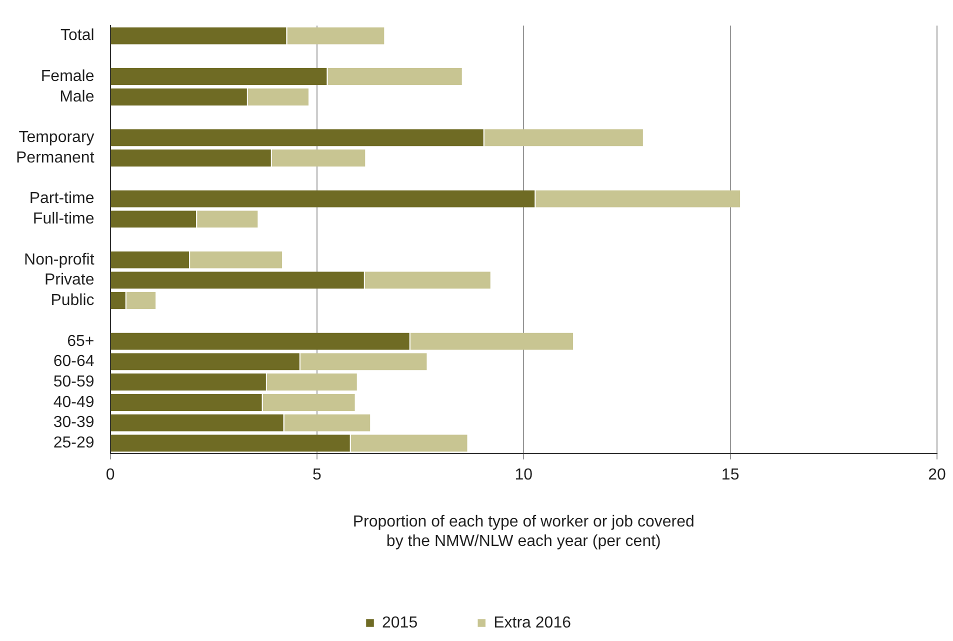 The width and height of the screenshot is (953, 641). What do you see at coordinates (523, 532) in the screenshot?
I see `x-axis-title: Proportion of each type of worker or job covered by the NMW/NLW each year (per cent)` at bounding box center [523, 532].